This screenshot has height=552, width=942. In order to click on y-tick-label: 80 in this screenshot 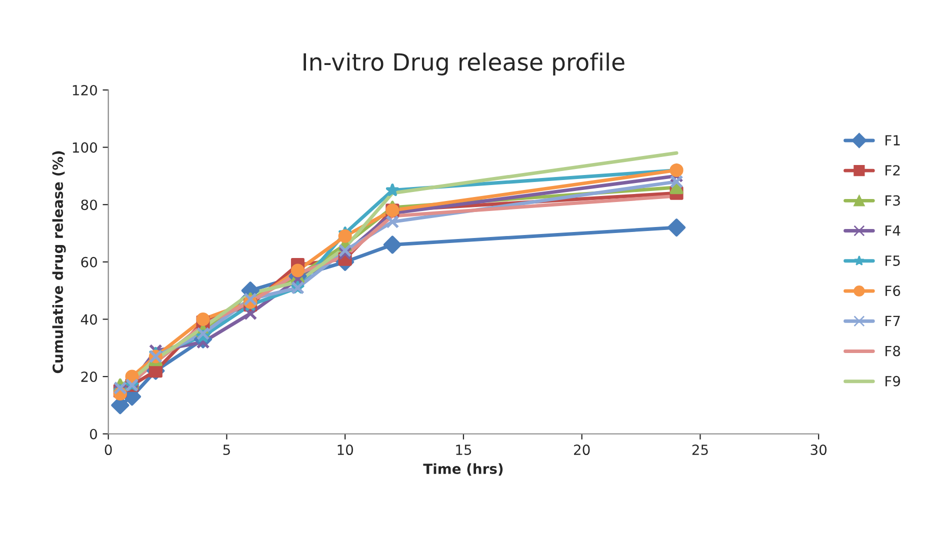, I will do `click(89, 205)`.